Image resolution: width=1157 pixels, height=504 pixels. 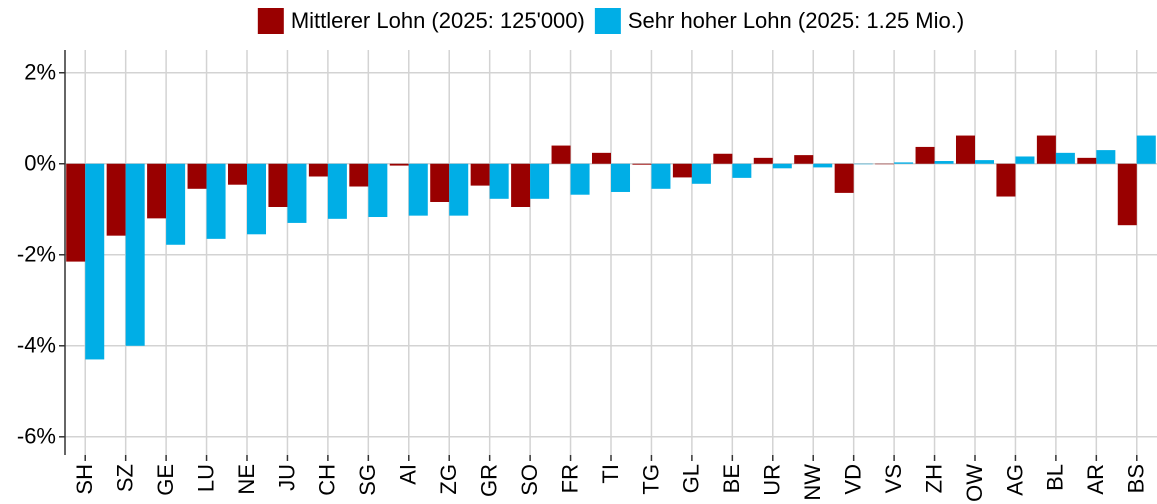 What do you see at coordinates (772, 480) in the screenshot?
I see `x-tick-label: UR` at bounding box center [772, 480].